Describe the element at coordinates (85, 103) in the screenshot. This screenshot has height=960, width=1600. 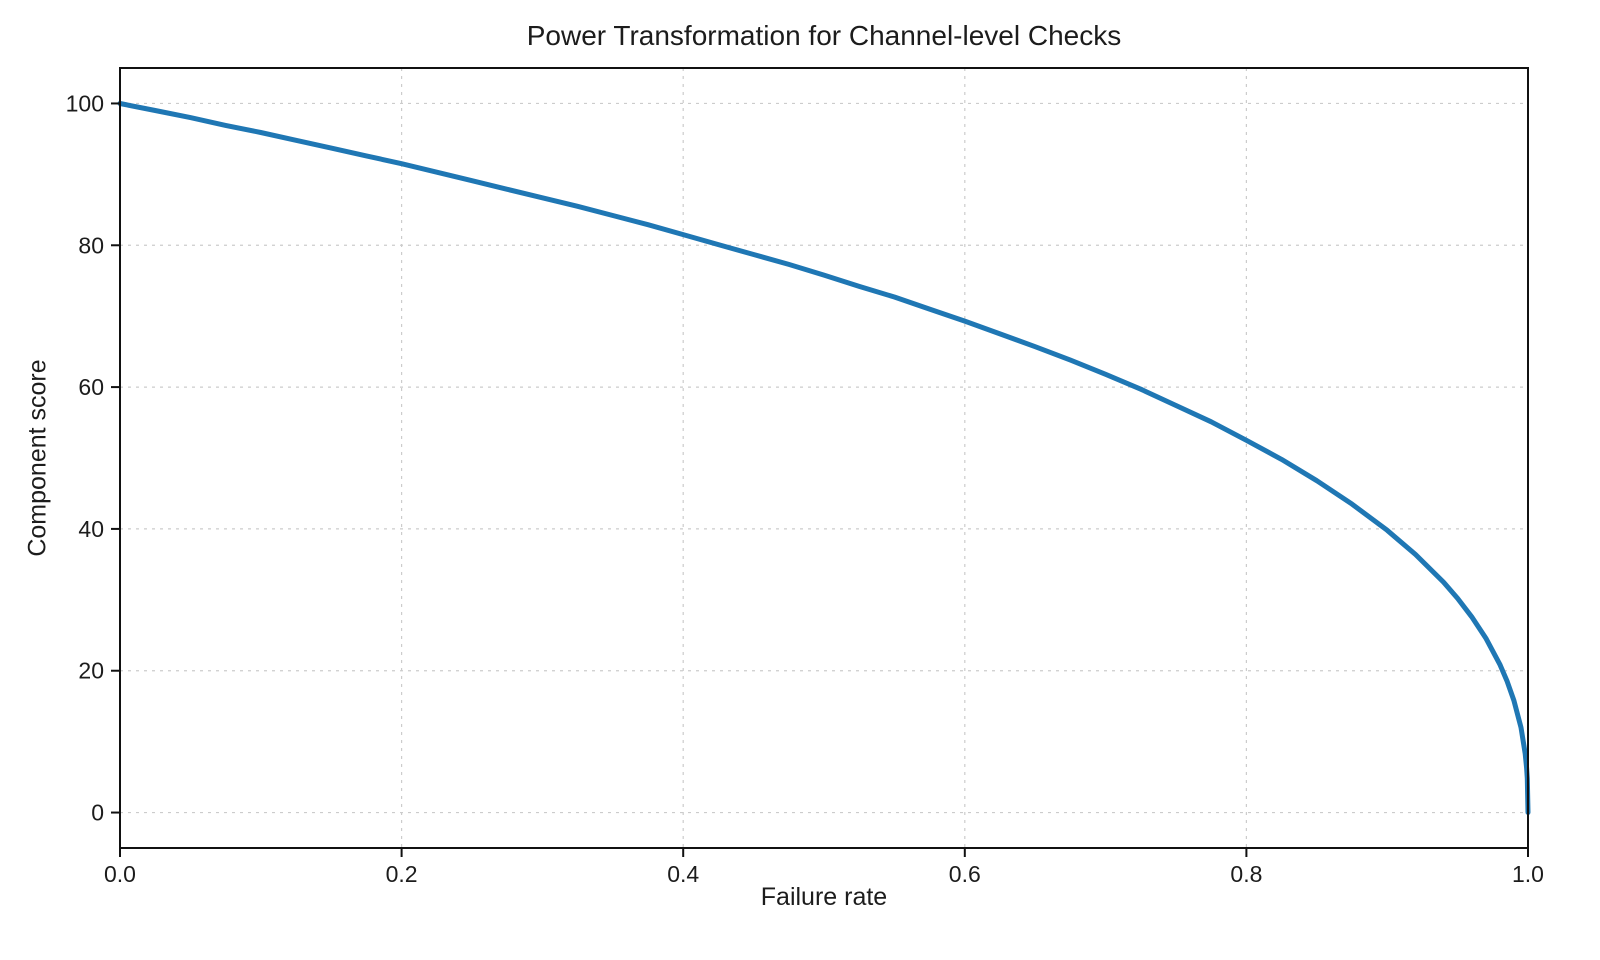
I see `y-tick-label: 100` at that location.